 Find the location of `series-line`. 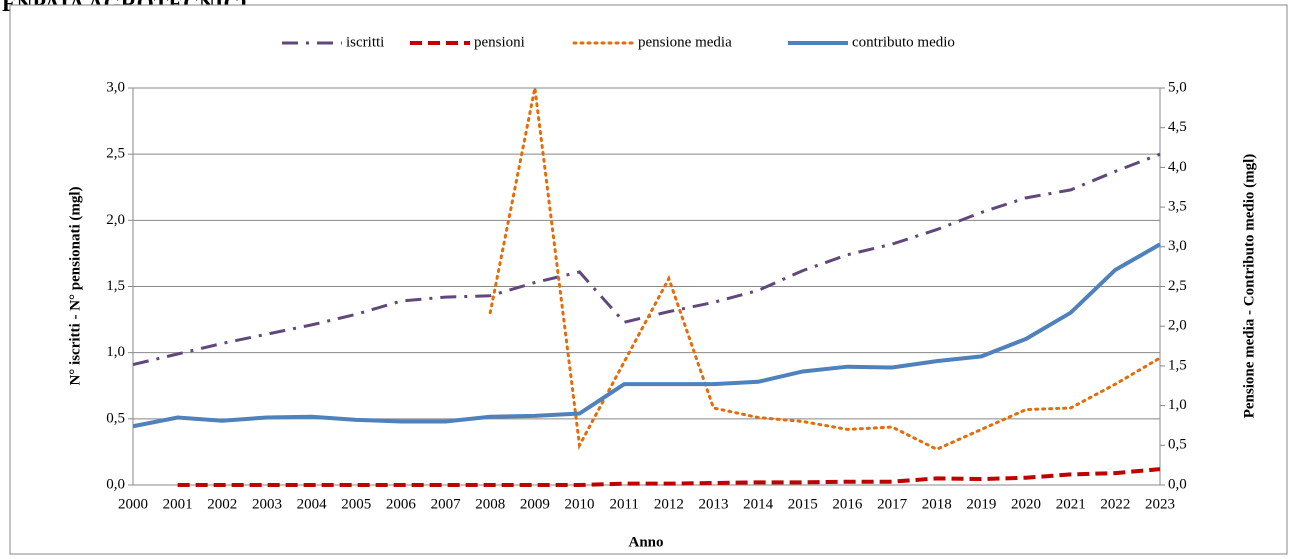

series-line is located at coordinates (669, 477).